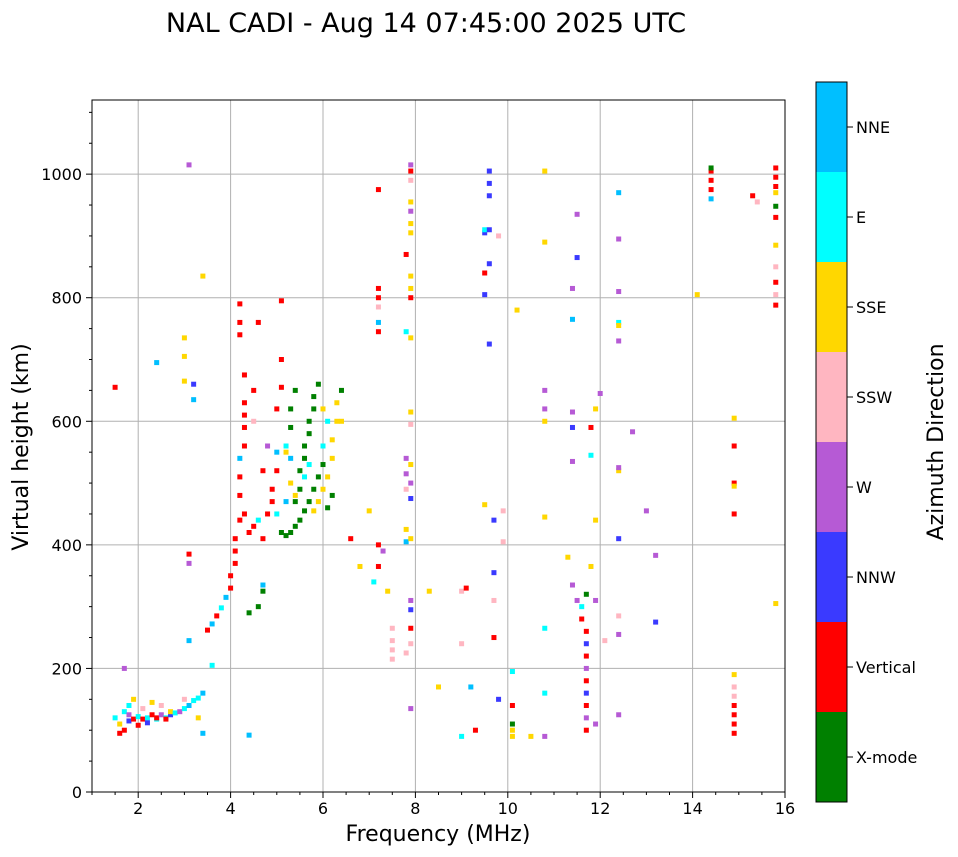 Image resolution: width=958 pixels, height=857 pixels. What do you see at coordinates (871, 307) in the screenshot?
I see `colorbar-label-sse: SSE` at bounding box center [871, 307].